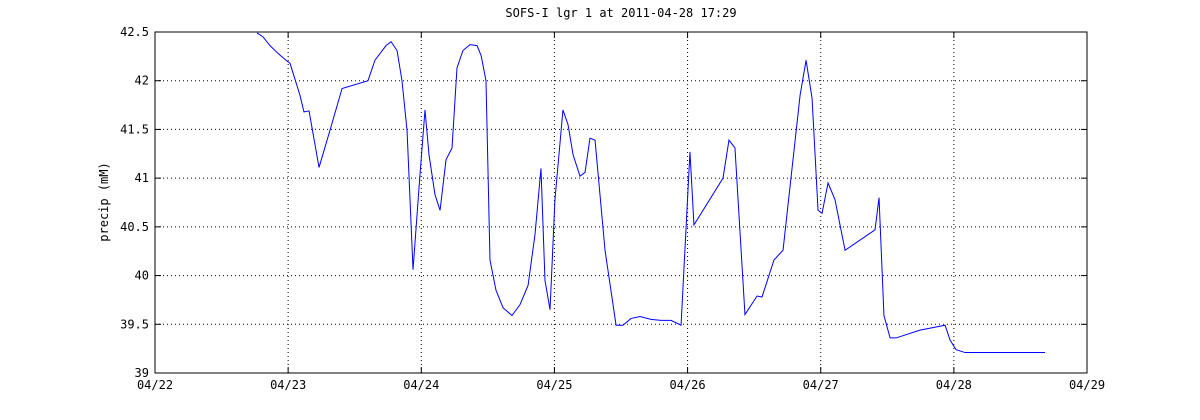 The image size is (1200, 420). What do you see at coordinates (142, 276) in the screenshot?
I see `y-tick-label: 40` at bounding box center [142, 276].